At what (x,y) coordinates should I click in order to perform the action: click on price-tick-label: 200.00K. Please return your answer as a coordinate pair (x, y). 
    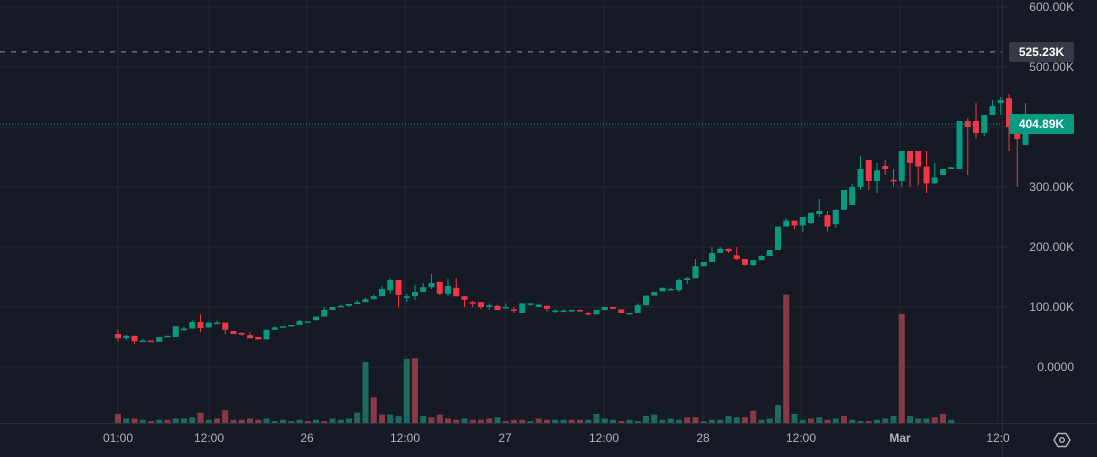
    Looking at the image, I should click on (1051, 247).